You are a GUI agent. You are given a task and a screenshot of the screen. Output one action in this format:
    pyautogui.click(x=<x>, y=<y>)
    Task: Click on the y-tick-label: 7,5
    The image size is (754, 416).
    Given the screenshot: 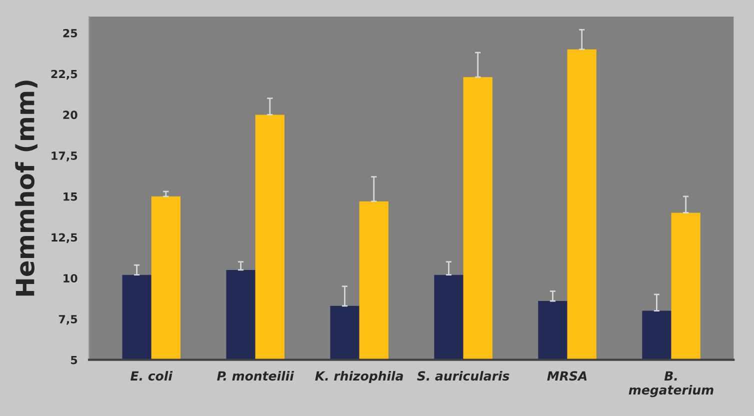 What is the action you would take?
    pyautogui.click(x=68, y=320)
    